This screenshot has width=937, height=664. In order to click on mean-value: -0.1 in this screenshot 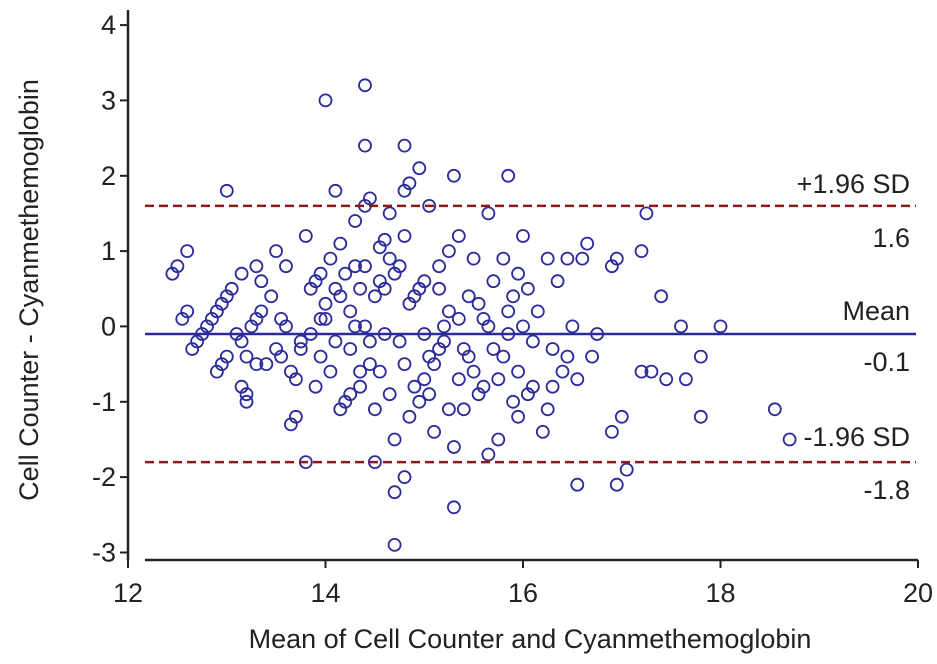, I will do `click(886, 362)`.